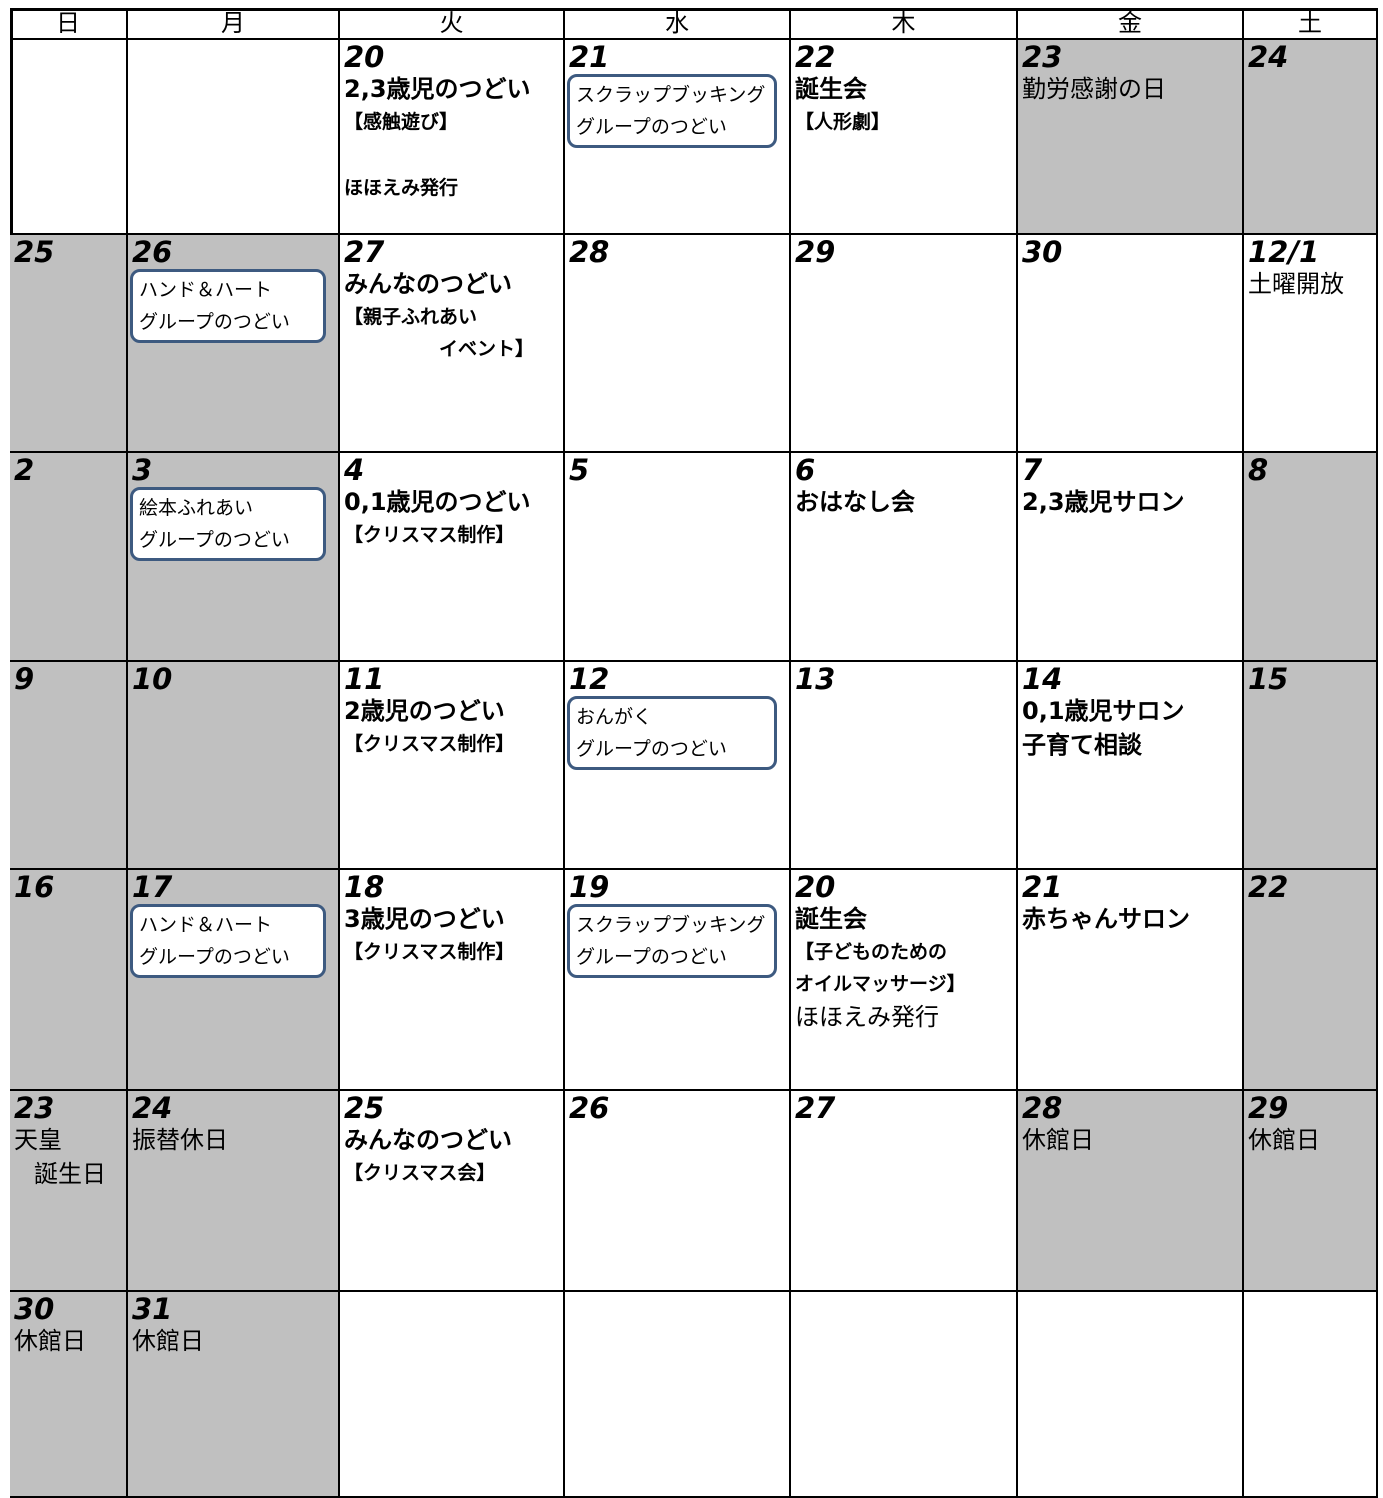  I want to click on group-box: 絵本ふれあいグループのつどい, so click(228, 524).